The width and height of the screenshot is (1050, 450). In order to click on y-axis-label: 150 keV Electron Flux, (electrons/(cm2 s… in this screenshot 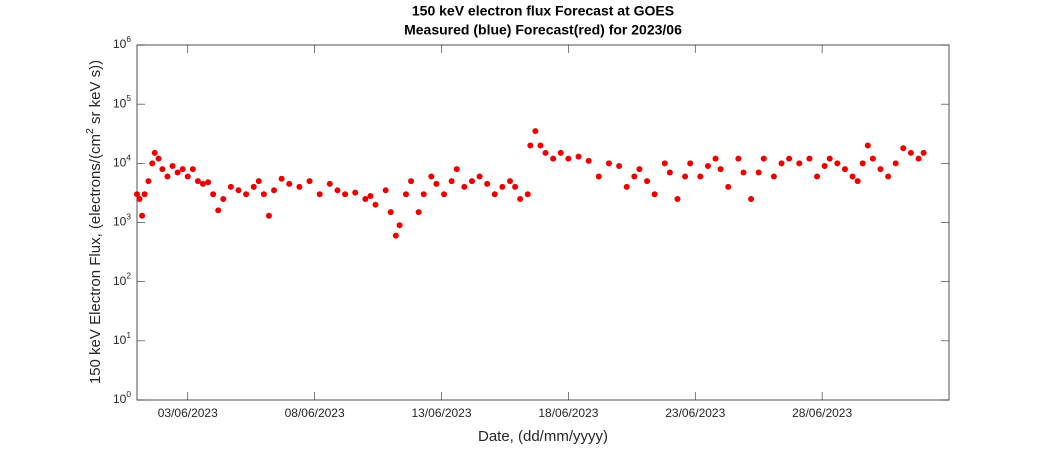, I will do `click(94, 222)`.